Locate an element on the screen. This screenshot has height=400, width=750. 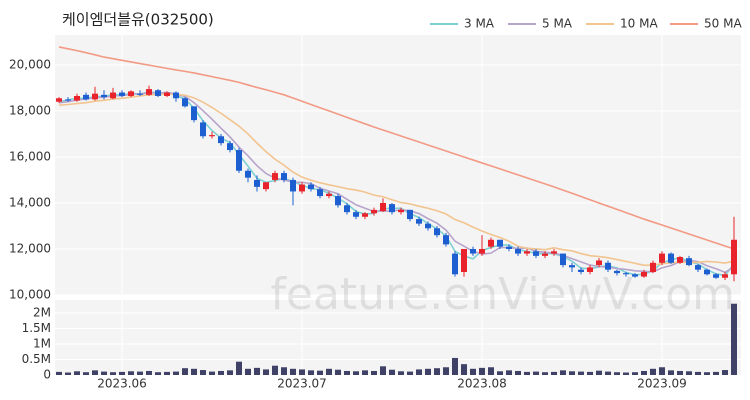
chart-title: 케이엠더블유(032500) is located at coordinates (138, 20).